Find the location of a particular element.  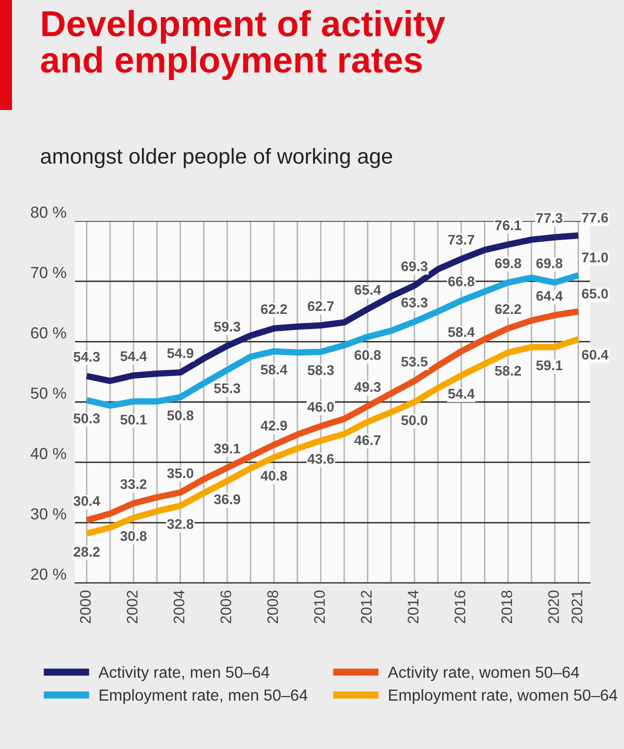

data-label: 39.1 is located at coordinates (227, 449).